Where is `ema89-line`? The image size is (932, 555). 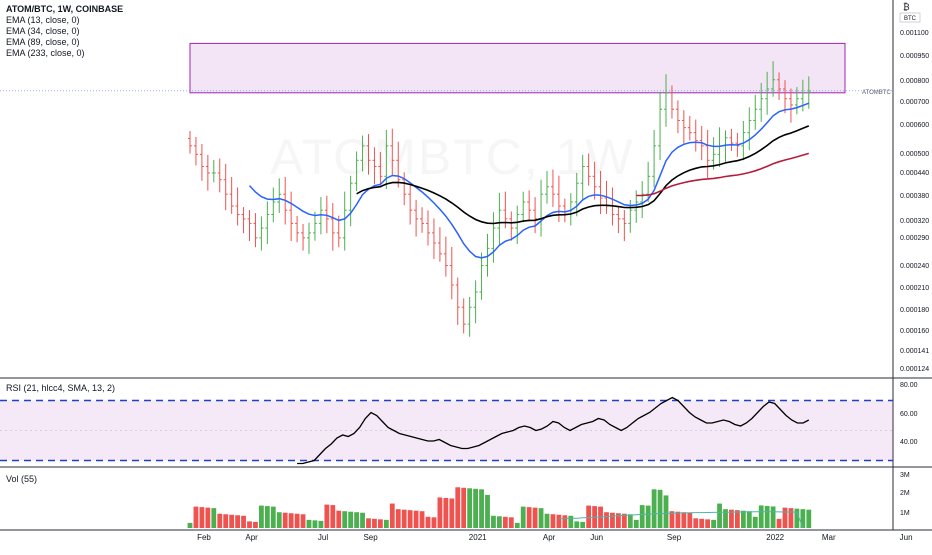
ema89-line is located at coordinates (723, 174).